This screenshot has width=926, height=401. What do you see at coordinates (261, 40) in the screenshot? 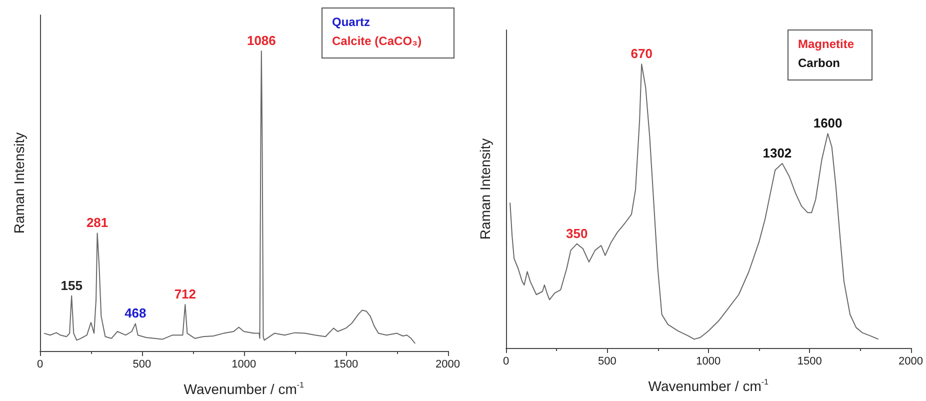
I see `annotation: 1086` at bounding box center [261, 40].